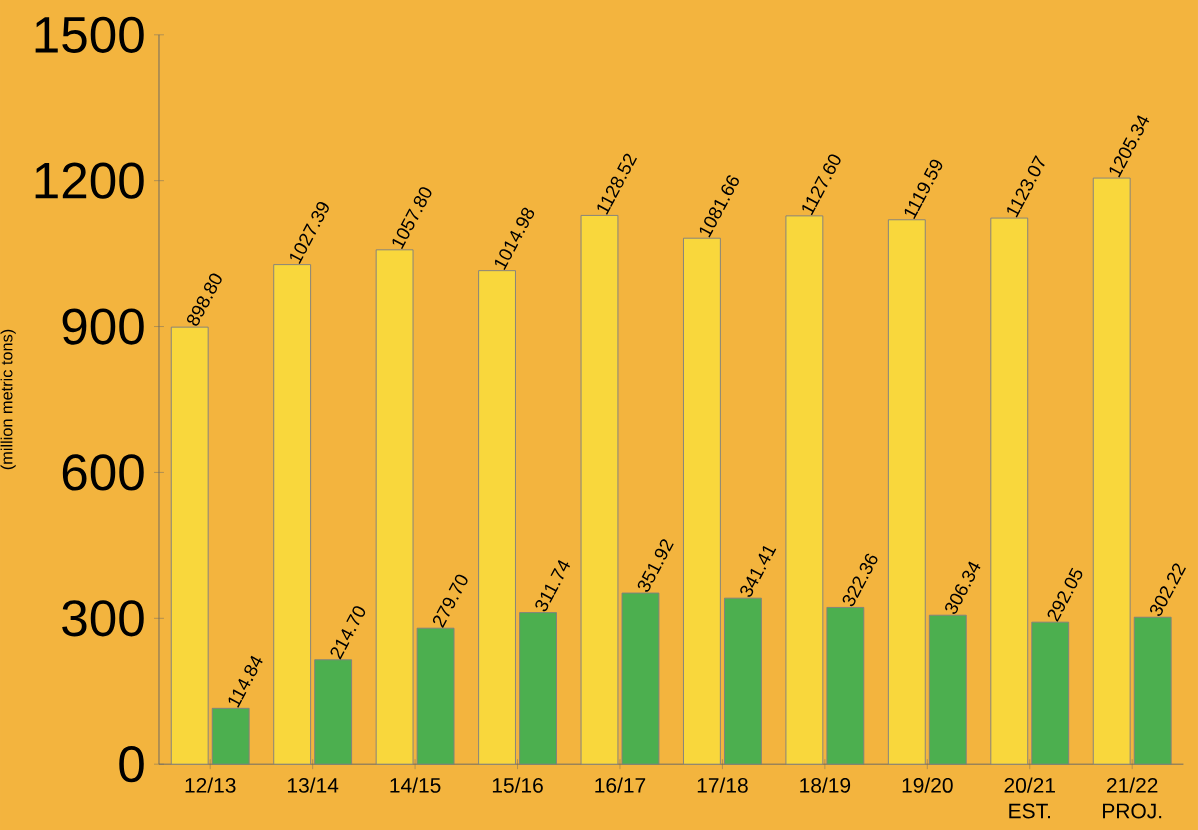 This screenshot has width=1198, height=830. Describe the element at coordinates (131, 764) in the screenshot. I see `y-tick-label: 0` at that location.